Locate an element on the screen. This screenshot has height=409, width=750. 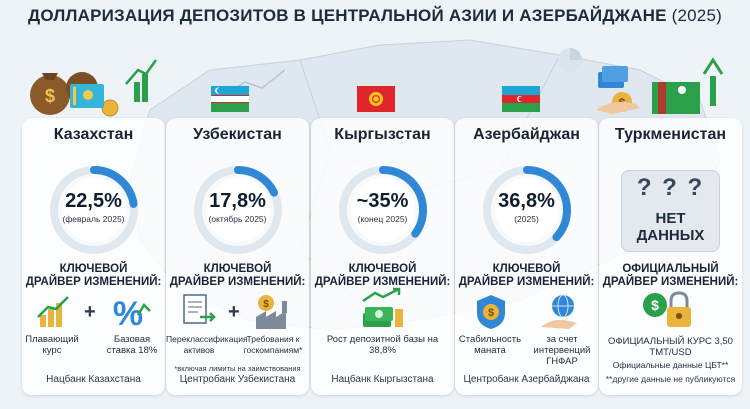
factor-label: Стабильность маната is located at coordinates (490, 345).